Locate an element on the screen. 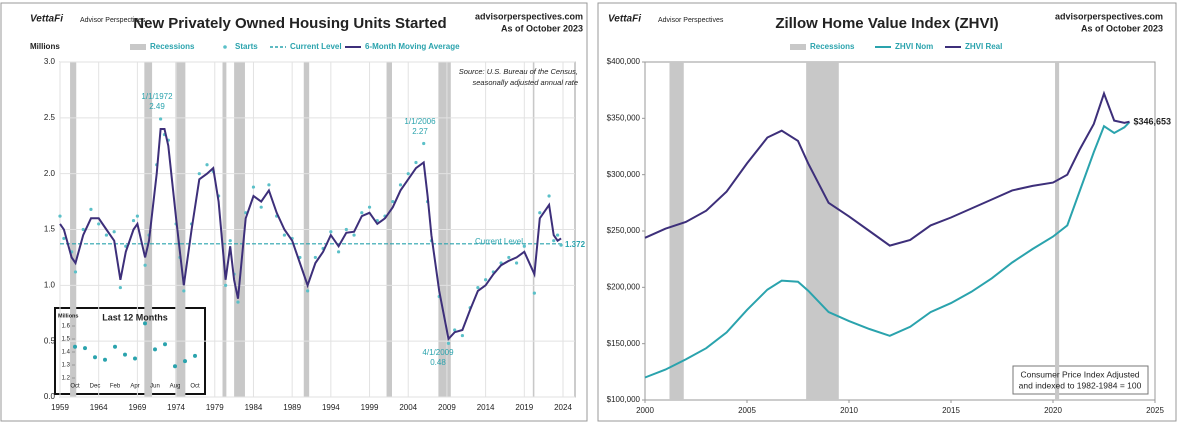 Image resolution: width=1200 pixels, height=424 pixels. x-tick-label: Dec is located at coordinates (95, 387).